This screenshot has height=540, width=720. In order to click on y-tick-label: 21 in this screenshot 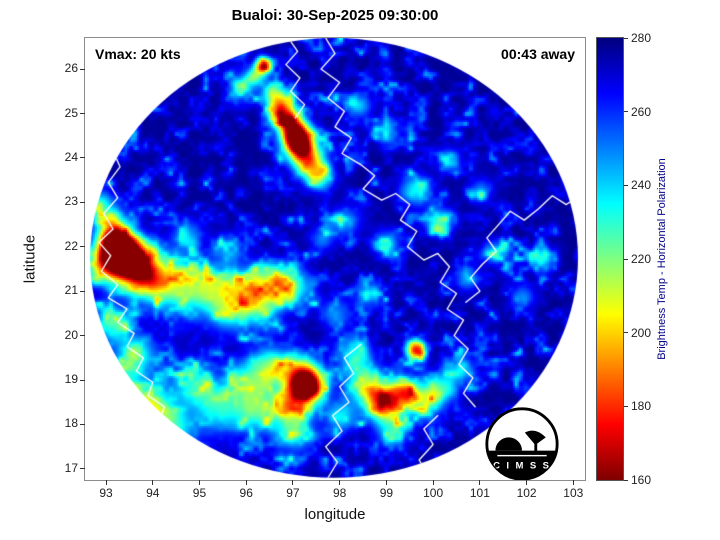, I will do `click(71, 290)`.